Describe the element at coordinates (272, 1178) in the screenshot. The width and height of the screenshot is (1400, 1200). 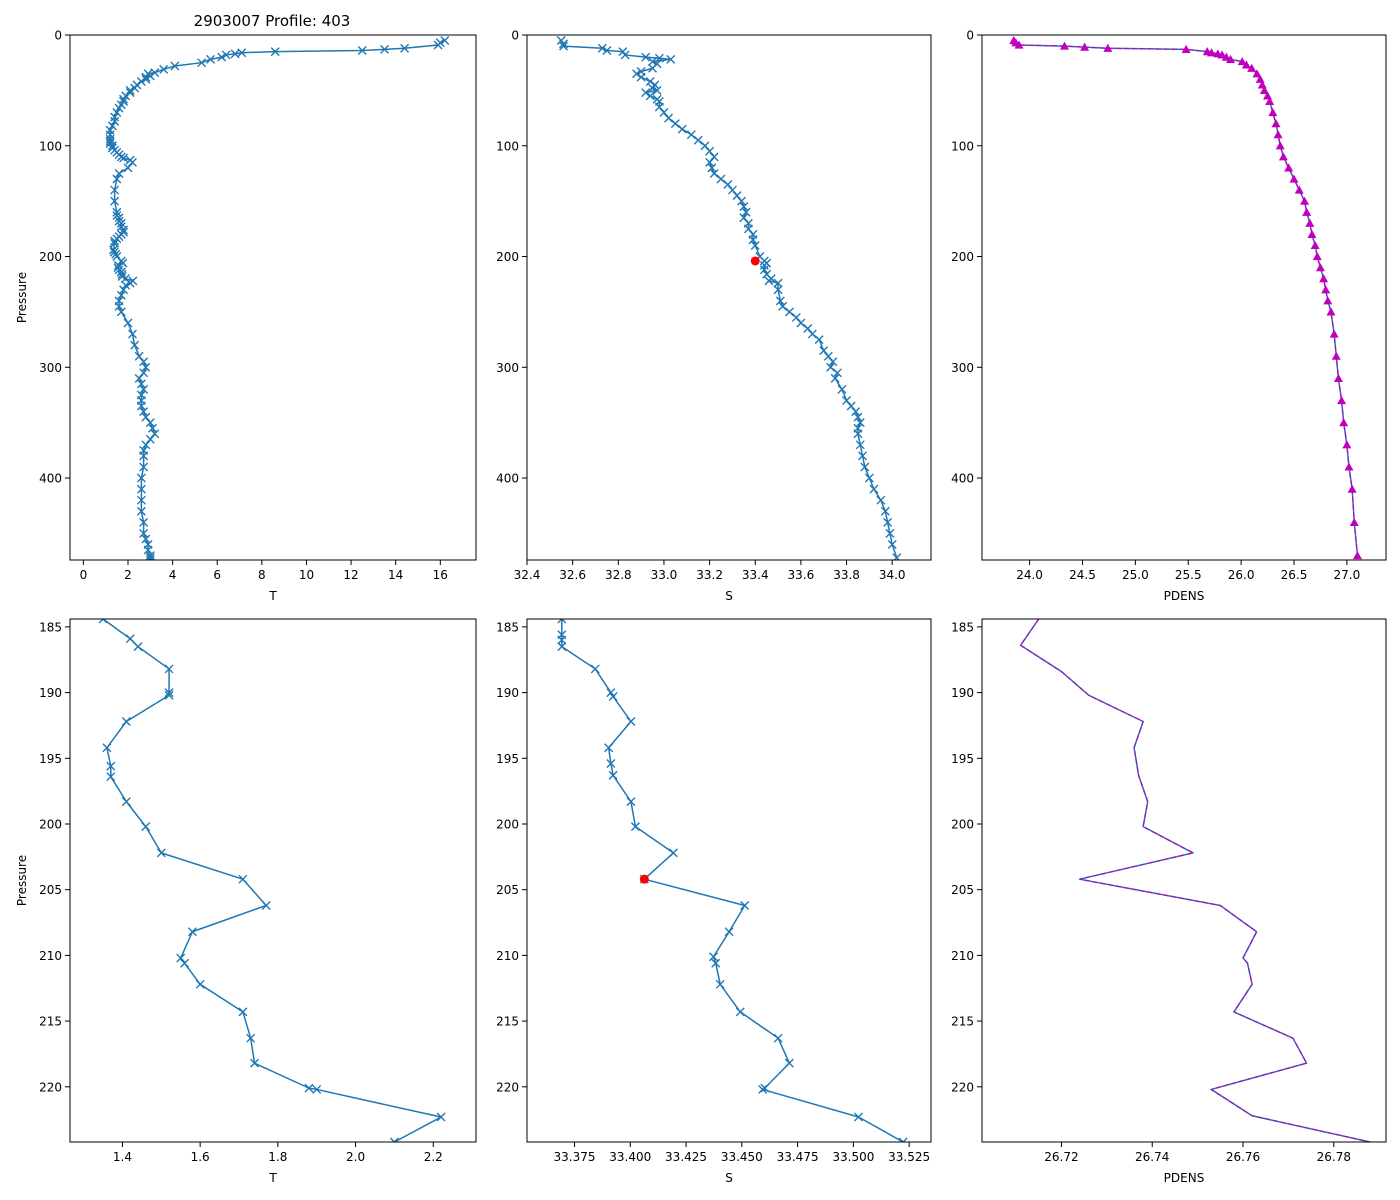
I see `x-axis-label: T` at that location.